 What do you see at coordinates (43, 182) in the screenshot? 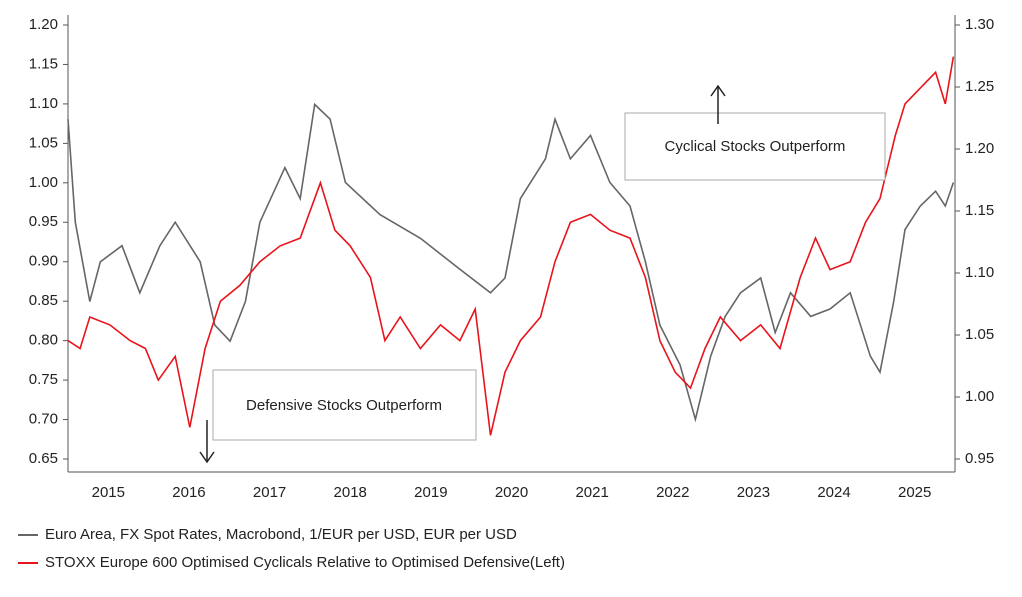
I see `y-tick-label: 1.00` at bounding box center [43, 182].